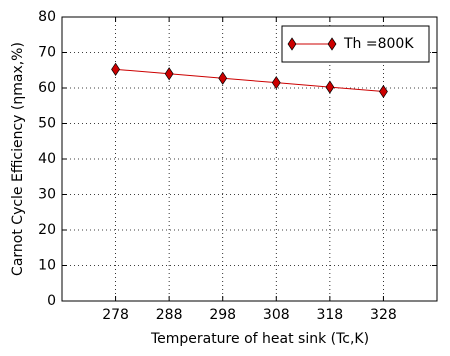 The image size is (450, 356). What do you see at coordinates (51, 301) in the screenshot?
I see `y-tick-label: 0` at bounding box center [51, 301].